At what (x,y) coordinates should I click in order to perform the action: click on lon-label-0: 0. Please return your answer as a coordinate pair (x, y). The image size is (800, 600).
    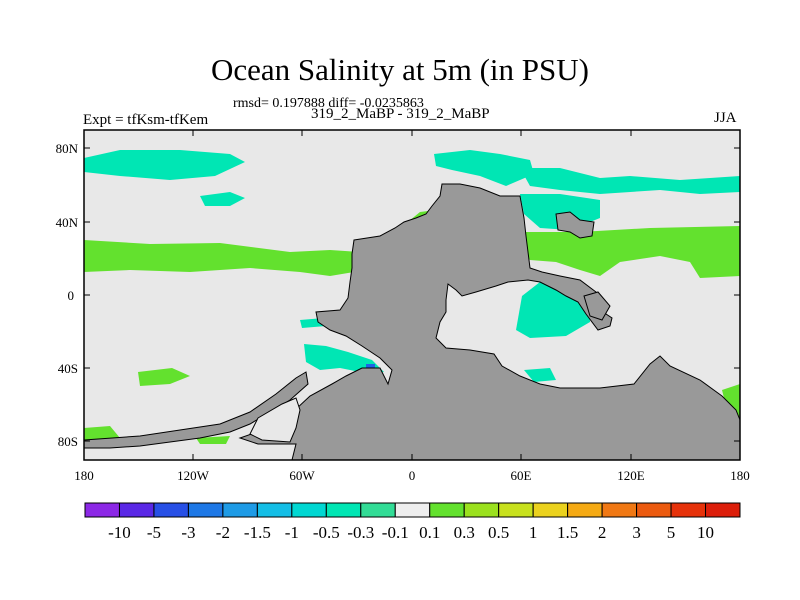
    Looking at the image, I should click on (412, 475).